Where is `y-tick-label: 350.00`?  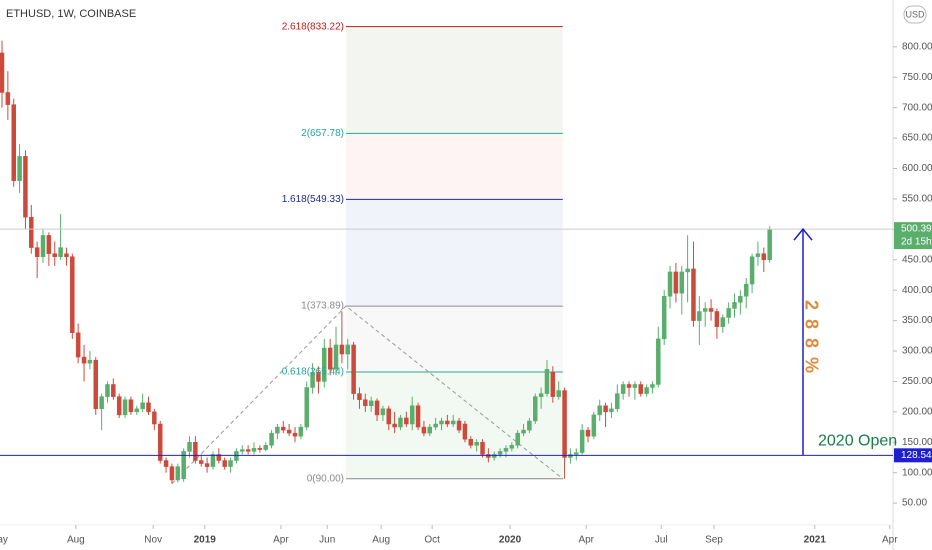 y-tick-label: 350.00 is located at coordinates (917, 320).